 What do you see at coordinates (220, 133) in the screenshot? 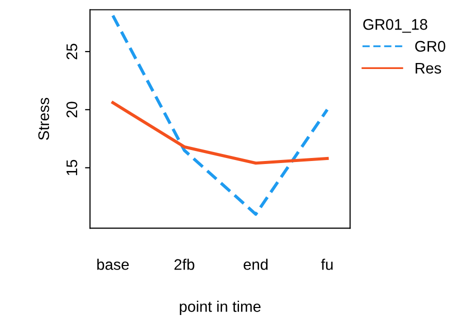
I see `line-series` at bounding box center [220, 133].